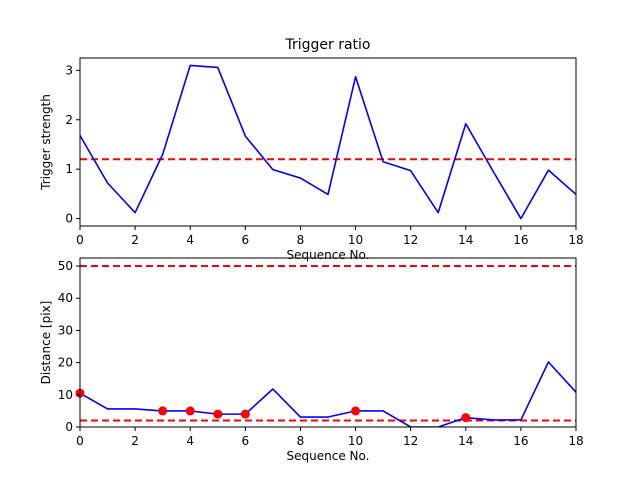  Describe the element at coordinates (46, 343) in the screenshot. I see `y-axis-label: Distance [pix]` at that location.